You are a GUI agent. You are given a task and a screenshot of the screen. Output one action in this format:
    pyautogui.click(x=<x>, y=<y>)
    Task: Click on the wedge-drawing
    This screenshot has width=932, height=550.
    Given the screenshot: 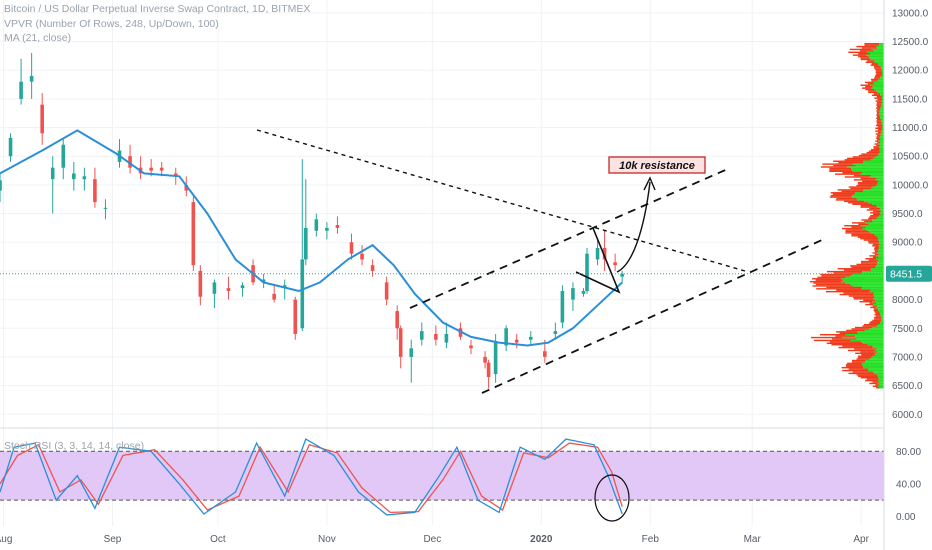 What is the action you would take?
    pyautogui.click(x=598, y=260)
    